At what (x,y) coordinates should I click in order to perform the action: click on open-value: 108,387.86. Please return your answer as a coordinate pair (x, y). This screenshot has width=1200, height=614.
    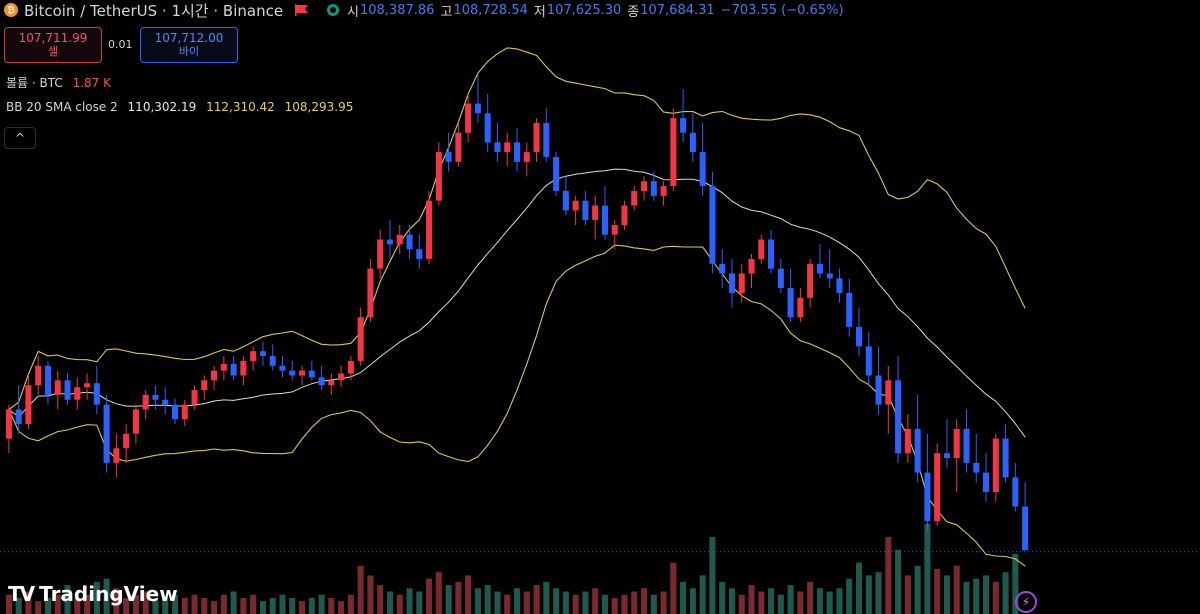
    Looking at the image, I should click on (397, 10).